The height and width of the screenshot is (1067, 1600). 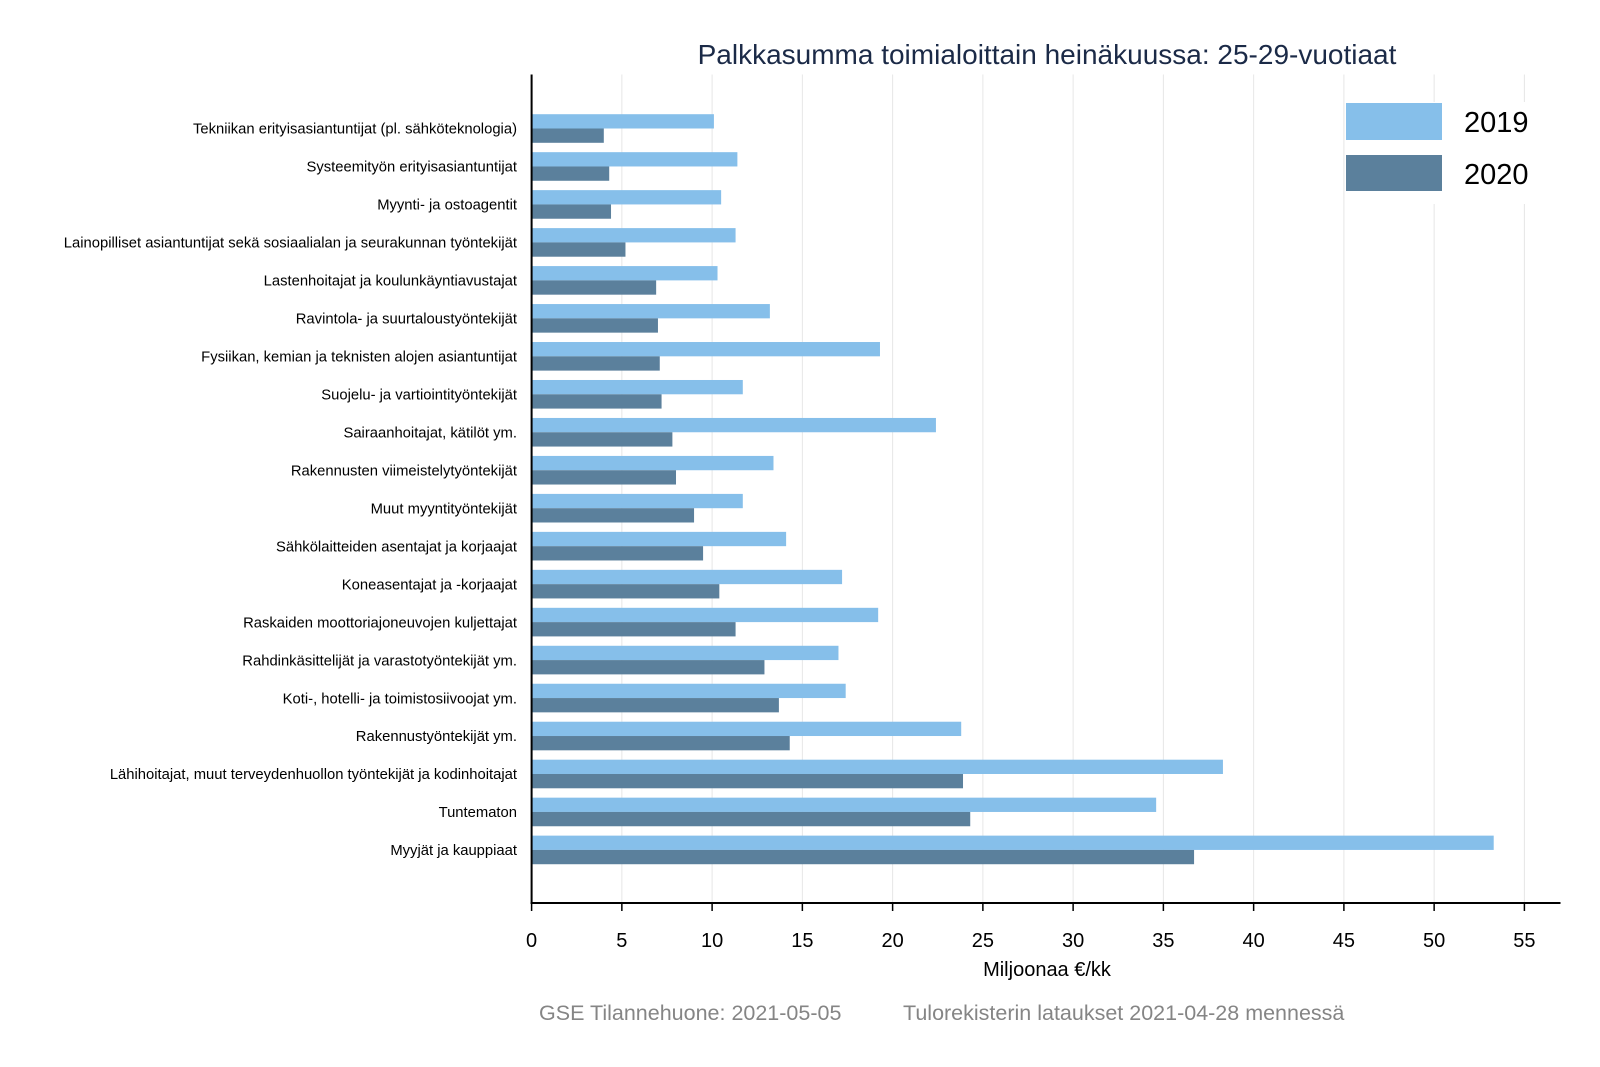 I want to click on bar-2020-ravintola-ja-suurtaloustyontekijat, so click(x=594, y=325).